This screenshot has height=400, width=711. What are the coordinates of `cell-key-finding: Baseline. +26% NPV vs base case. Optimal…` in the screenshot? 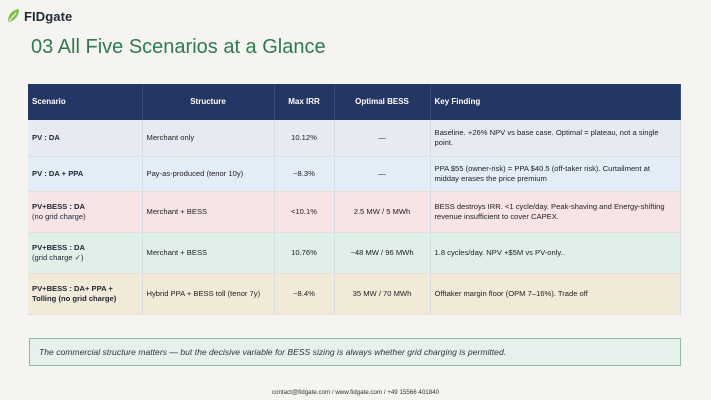 It's located at (555, 138).